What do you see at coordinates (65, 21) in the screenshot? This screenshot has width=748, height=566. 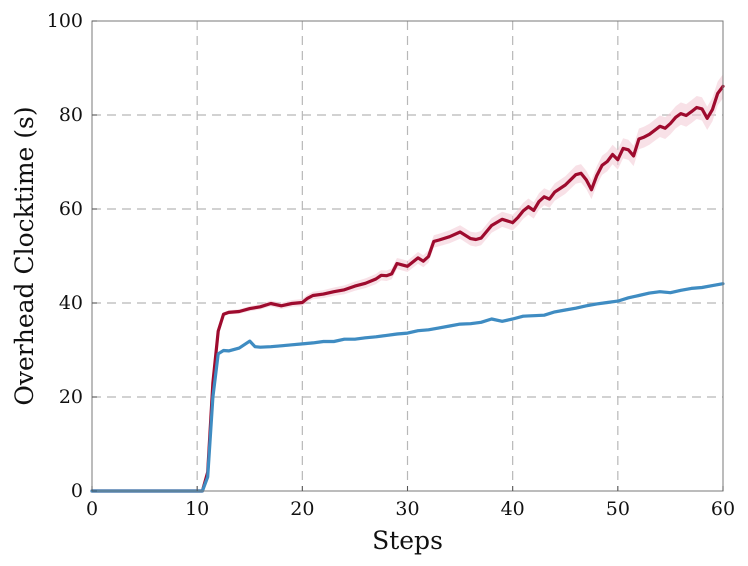 I see `y-tick-label: 100` at bounding box center [65, 21].